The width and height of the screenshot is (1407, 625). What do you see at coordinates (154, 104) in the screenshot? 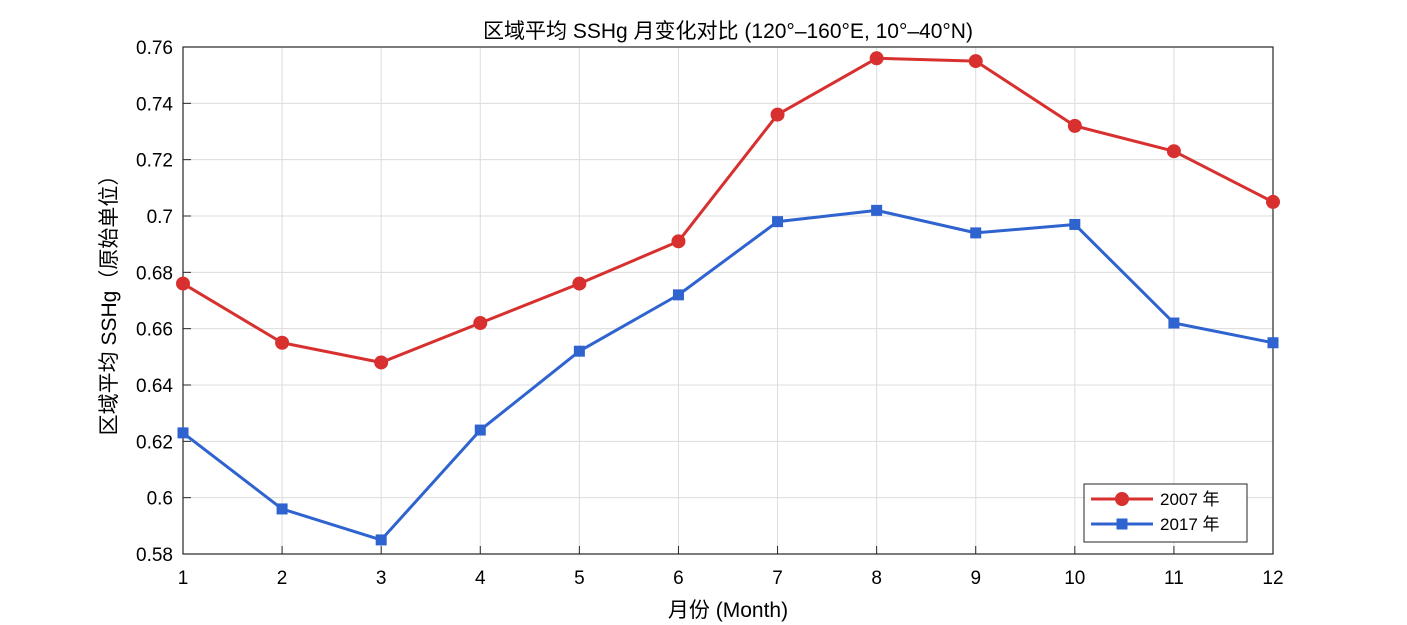
I see `y-tick-label: 0.74` at bounding box center [154, 104].